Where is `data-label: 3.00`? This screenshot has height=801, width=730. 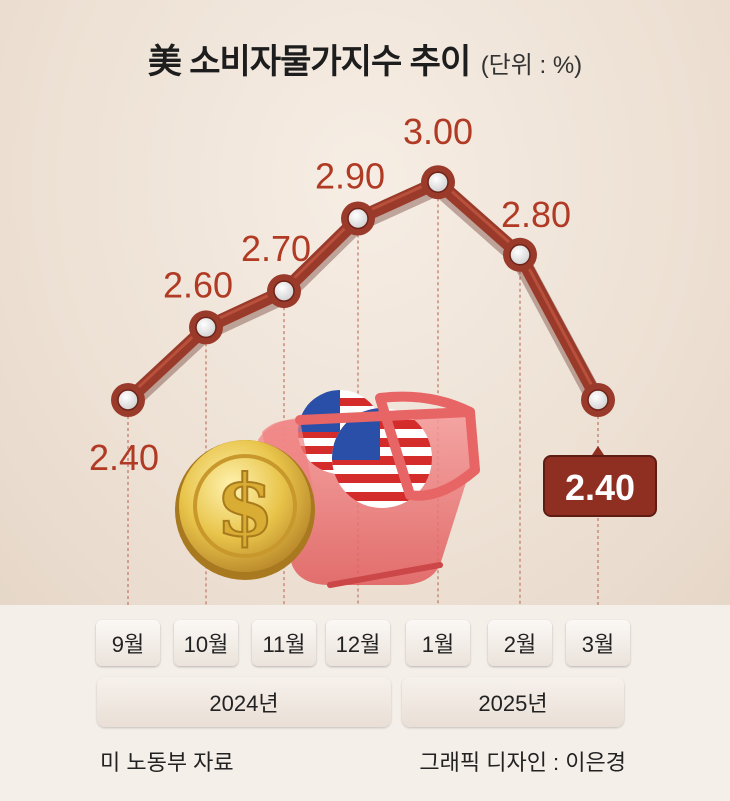 data-label: 3.00 is located at coordinates (438, 131).